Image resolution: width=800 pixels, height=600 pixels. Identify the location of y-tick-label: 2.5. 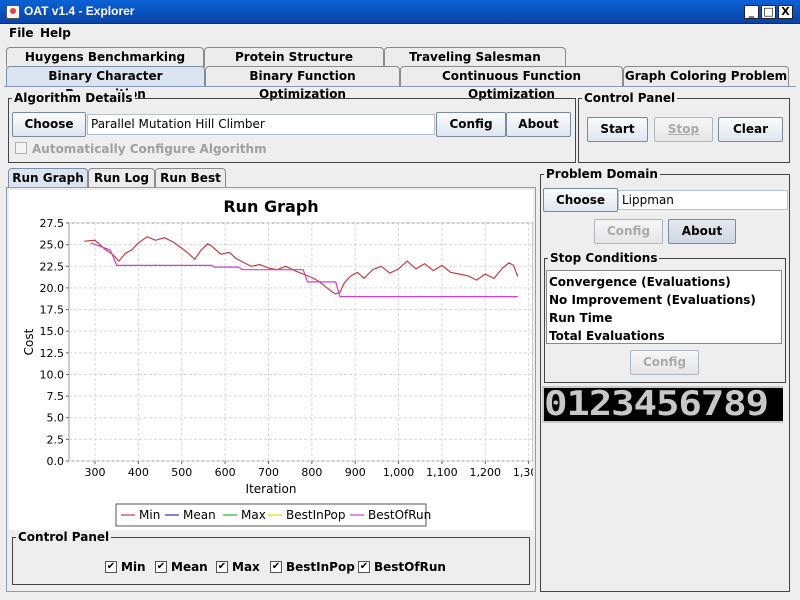
(56, 439).